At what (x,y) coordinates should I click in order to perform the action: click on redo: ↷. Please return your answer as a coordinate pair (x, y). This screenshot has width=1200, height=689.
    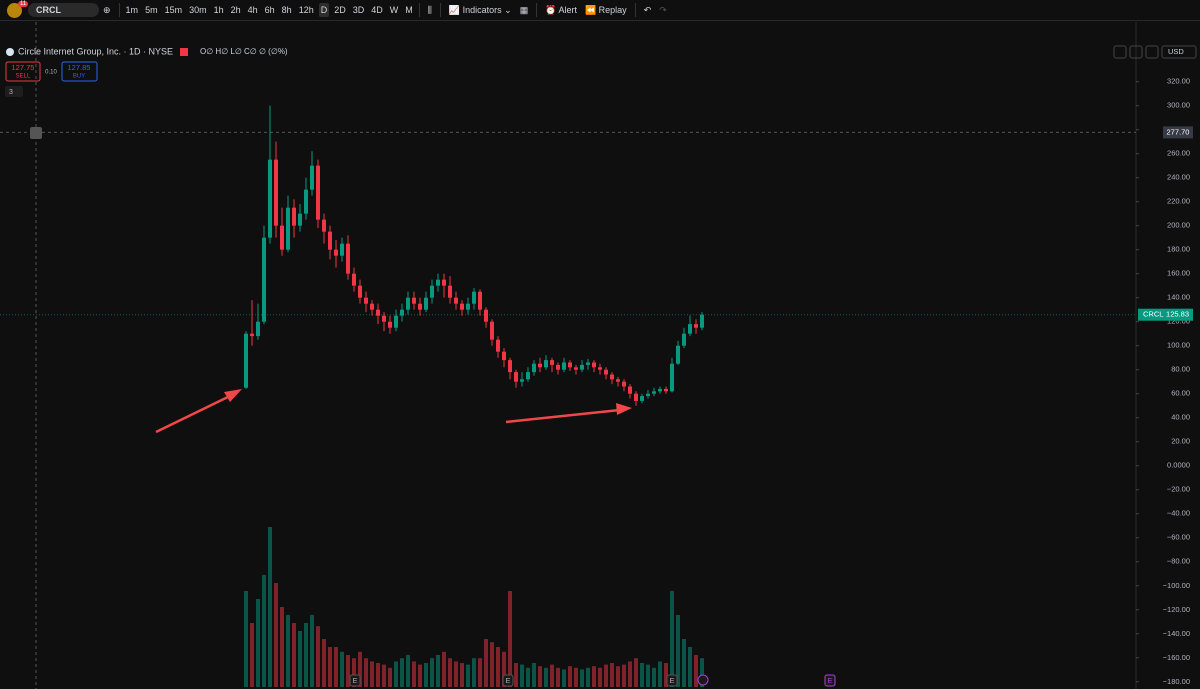
    Looking at the image, I should click on (663, 9).